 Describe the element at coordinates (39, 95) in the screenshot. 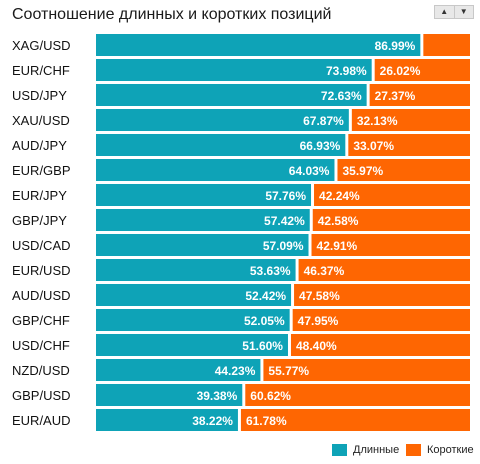

I see `category-label: USD/JPY` at that location.